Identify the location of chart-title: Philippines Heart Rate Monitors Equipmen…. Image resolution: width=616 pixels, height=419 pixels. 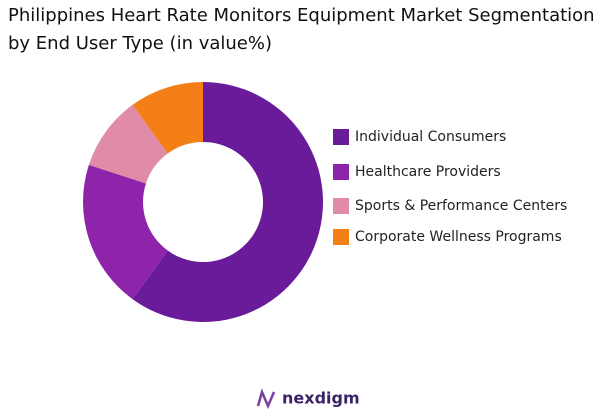
(301, 29).